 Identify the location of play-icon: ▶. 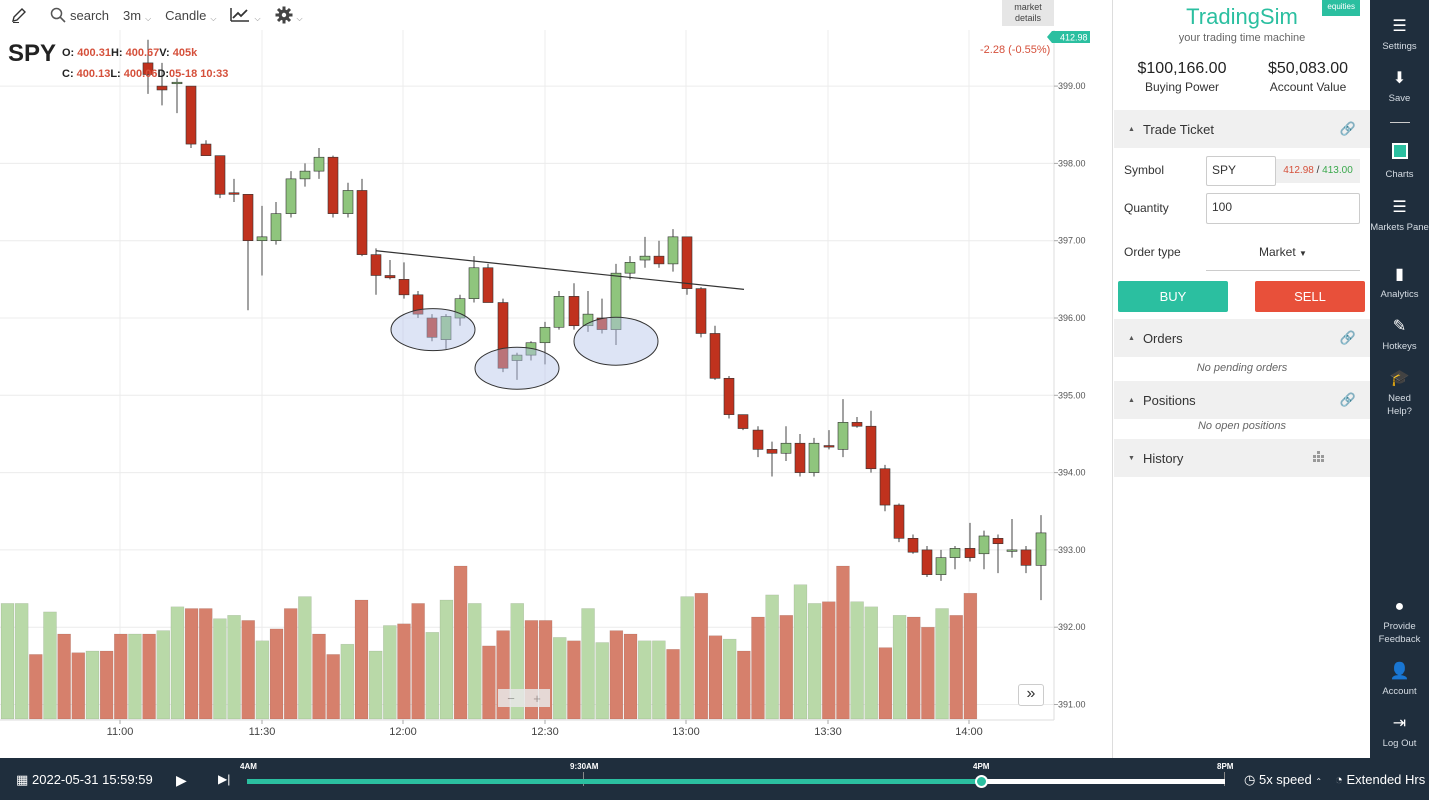
(181, 780).